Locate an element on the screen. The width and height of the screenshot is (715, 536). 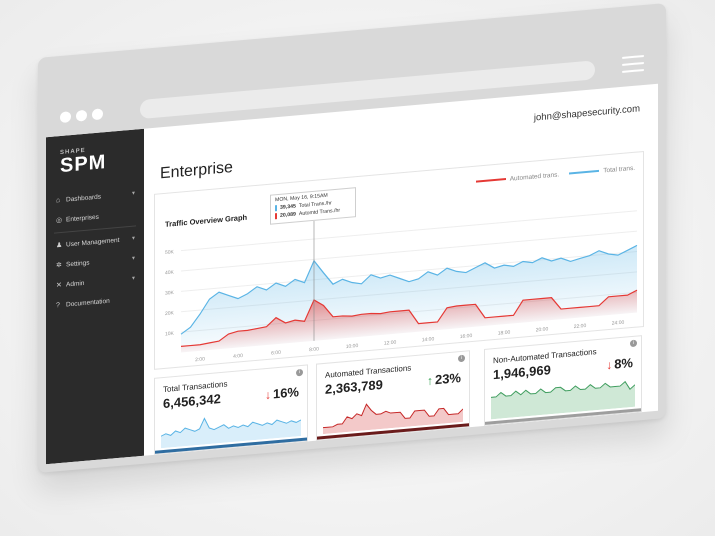
arrow-up-icon: ↑ is located at coordinates (429, 380).